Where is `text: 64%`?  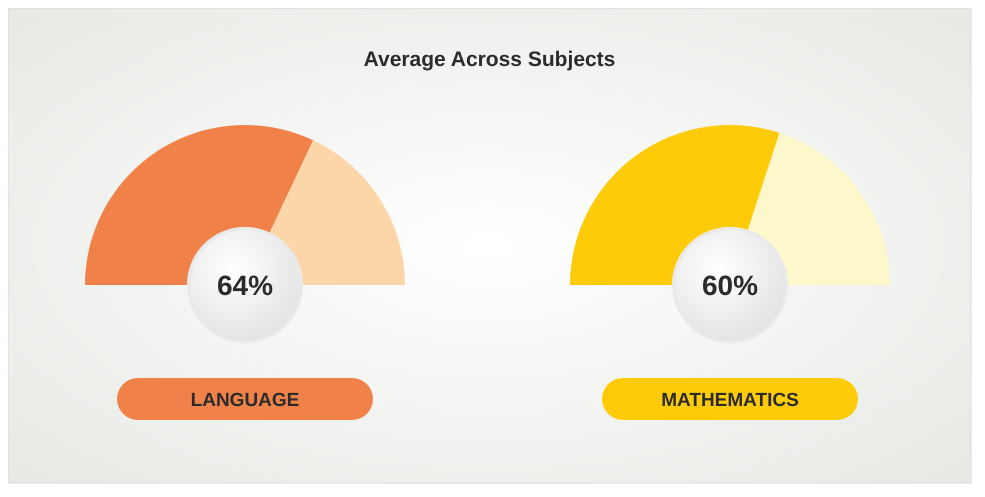 text: 64% is located at coordinates (245, 285).